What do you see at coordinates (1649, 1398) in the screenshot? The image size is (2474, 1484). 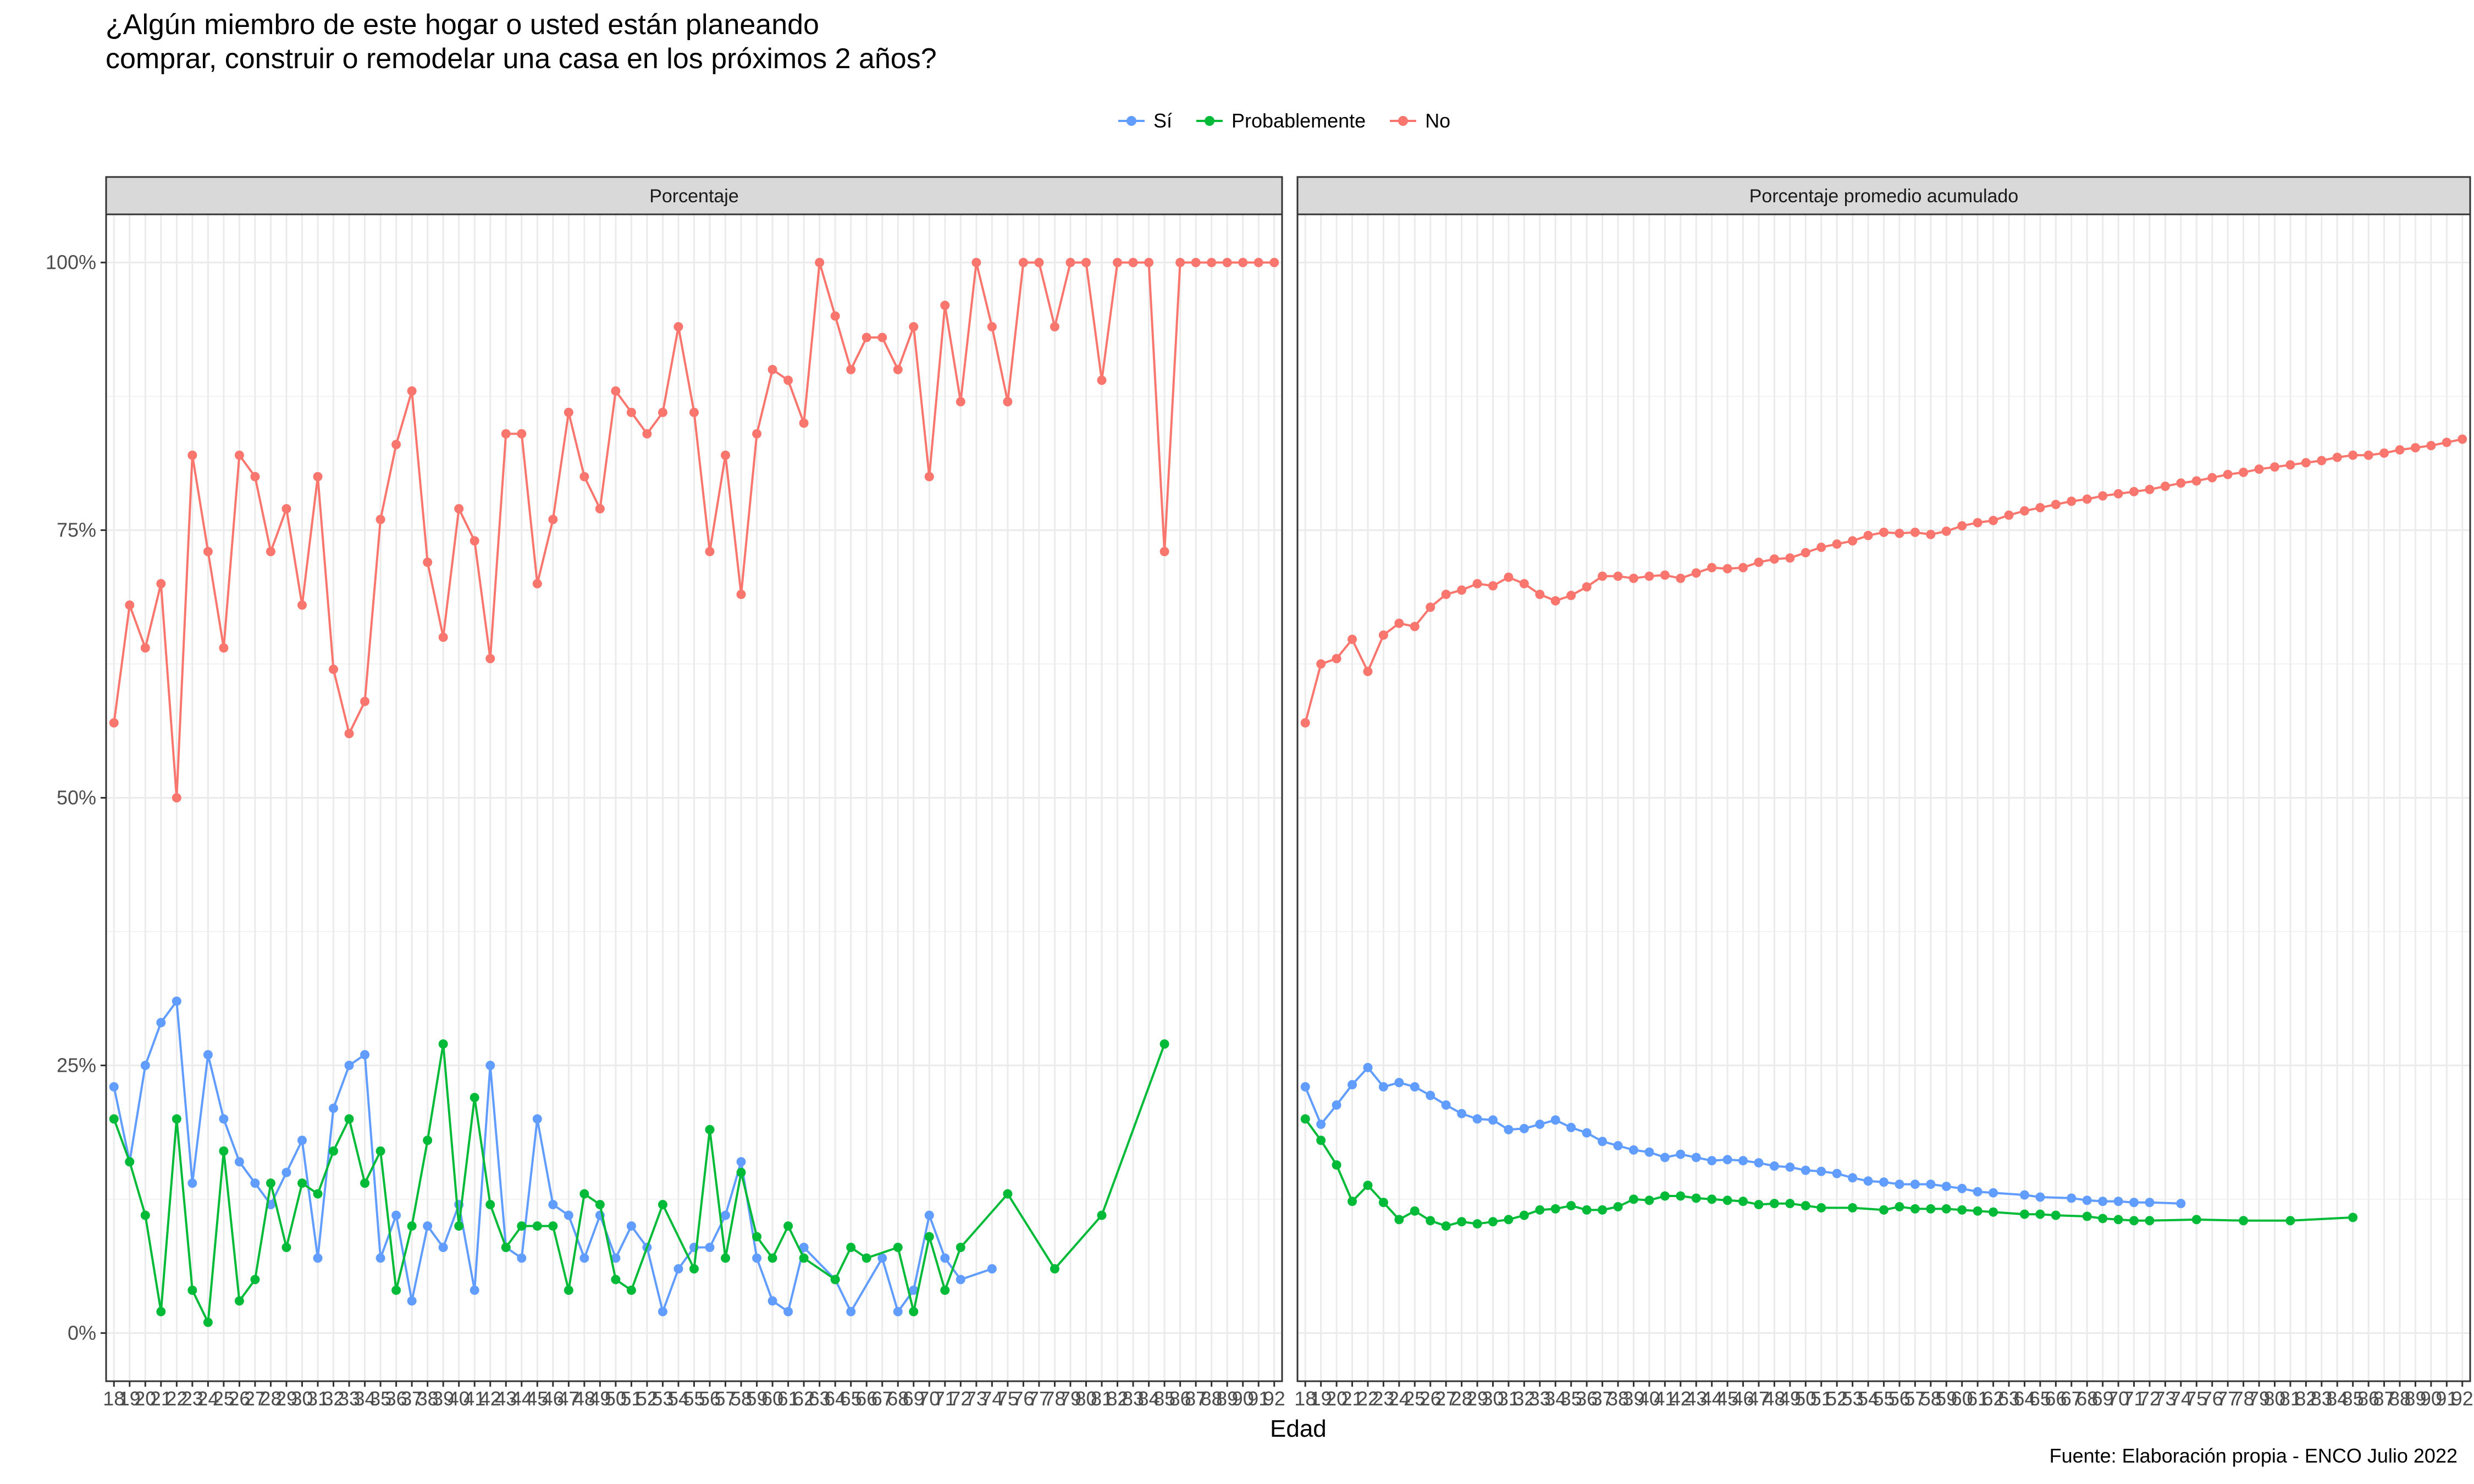 I see `x-tick-label-40: 40` at bounding box center [1649, 1398].